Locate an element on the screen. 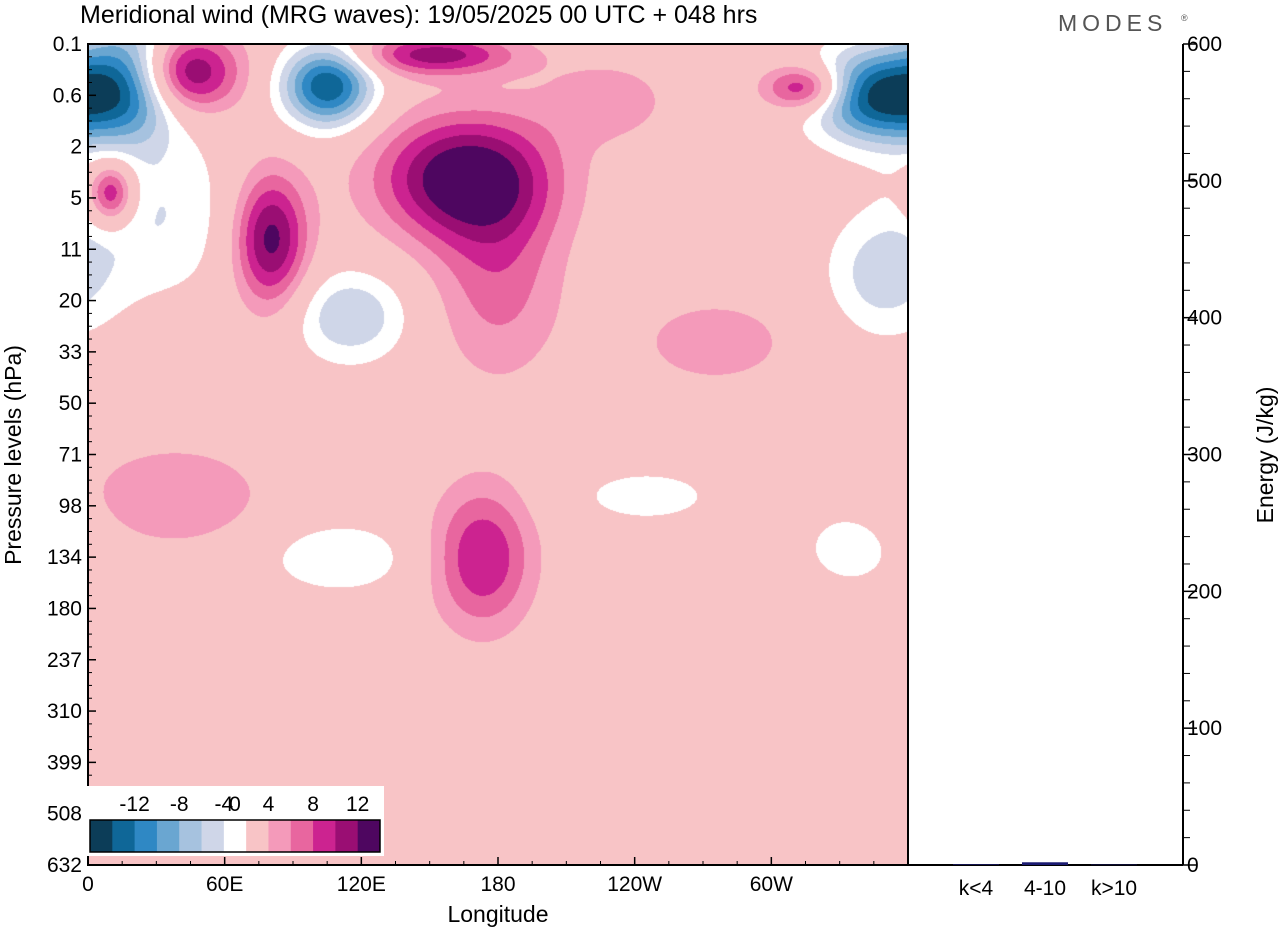  colorbar-label: -4 is located at coordinates (224, 804).